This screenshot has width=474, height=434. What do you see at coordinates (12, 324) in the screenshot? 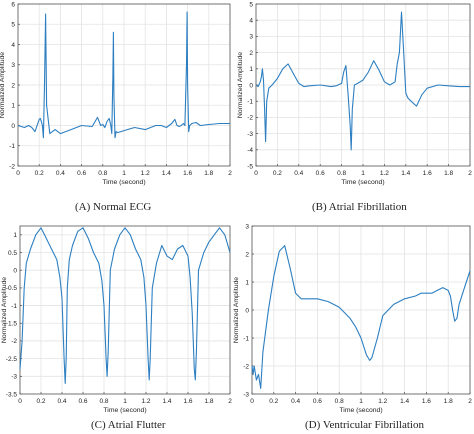
I see `y-tick-label: -1.5` at bounding box center [12, 324].